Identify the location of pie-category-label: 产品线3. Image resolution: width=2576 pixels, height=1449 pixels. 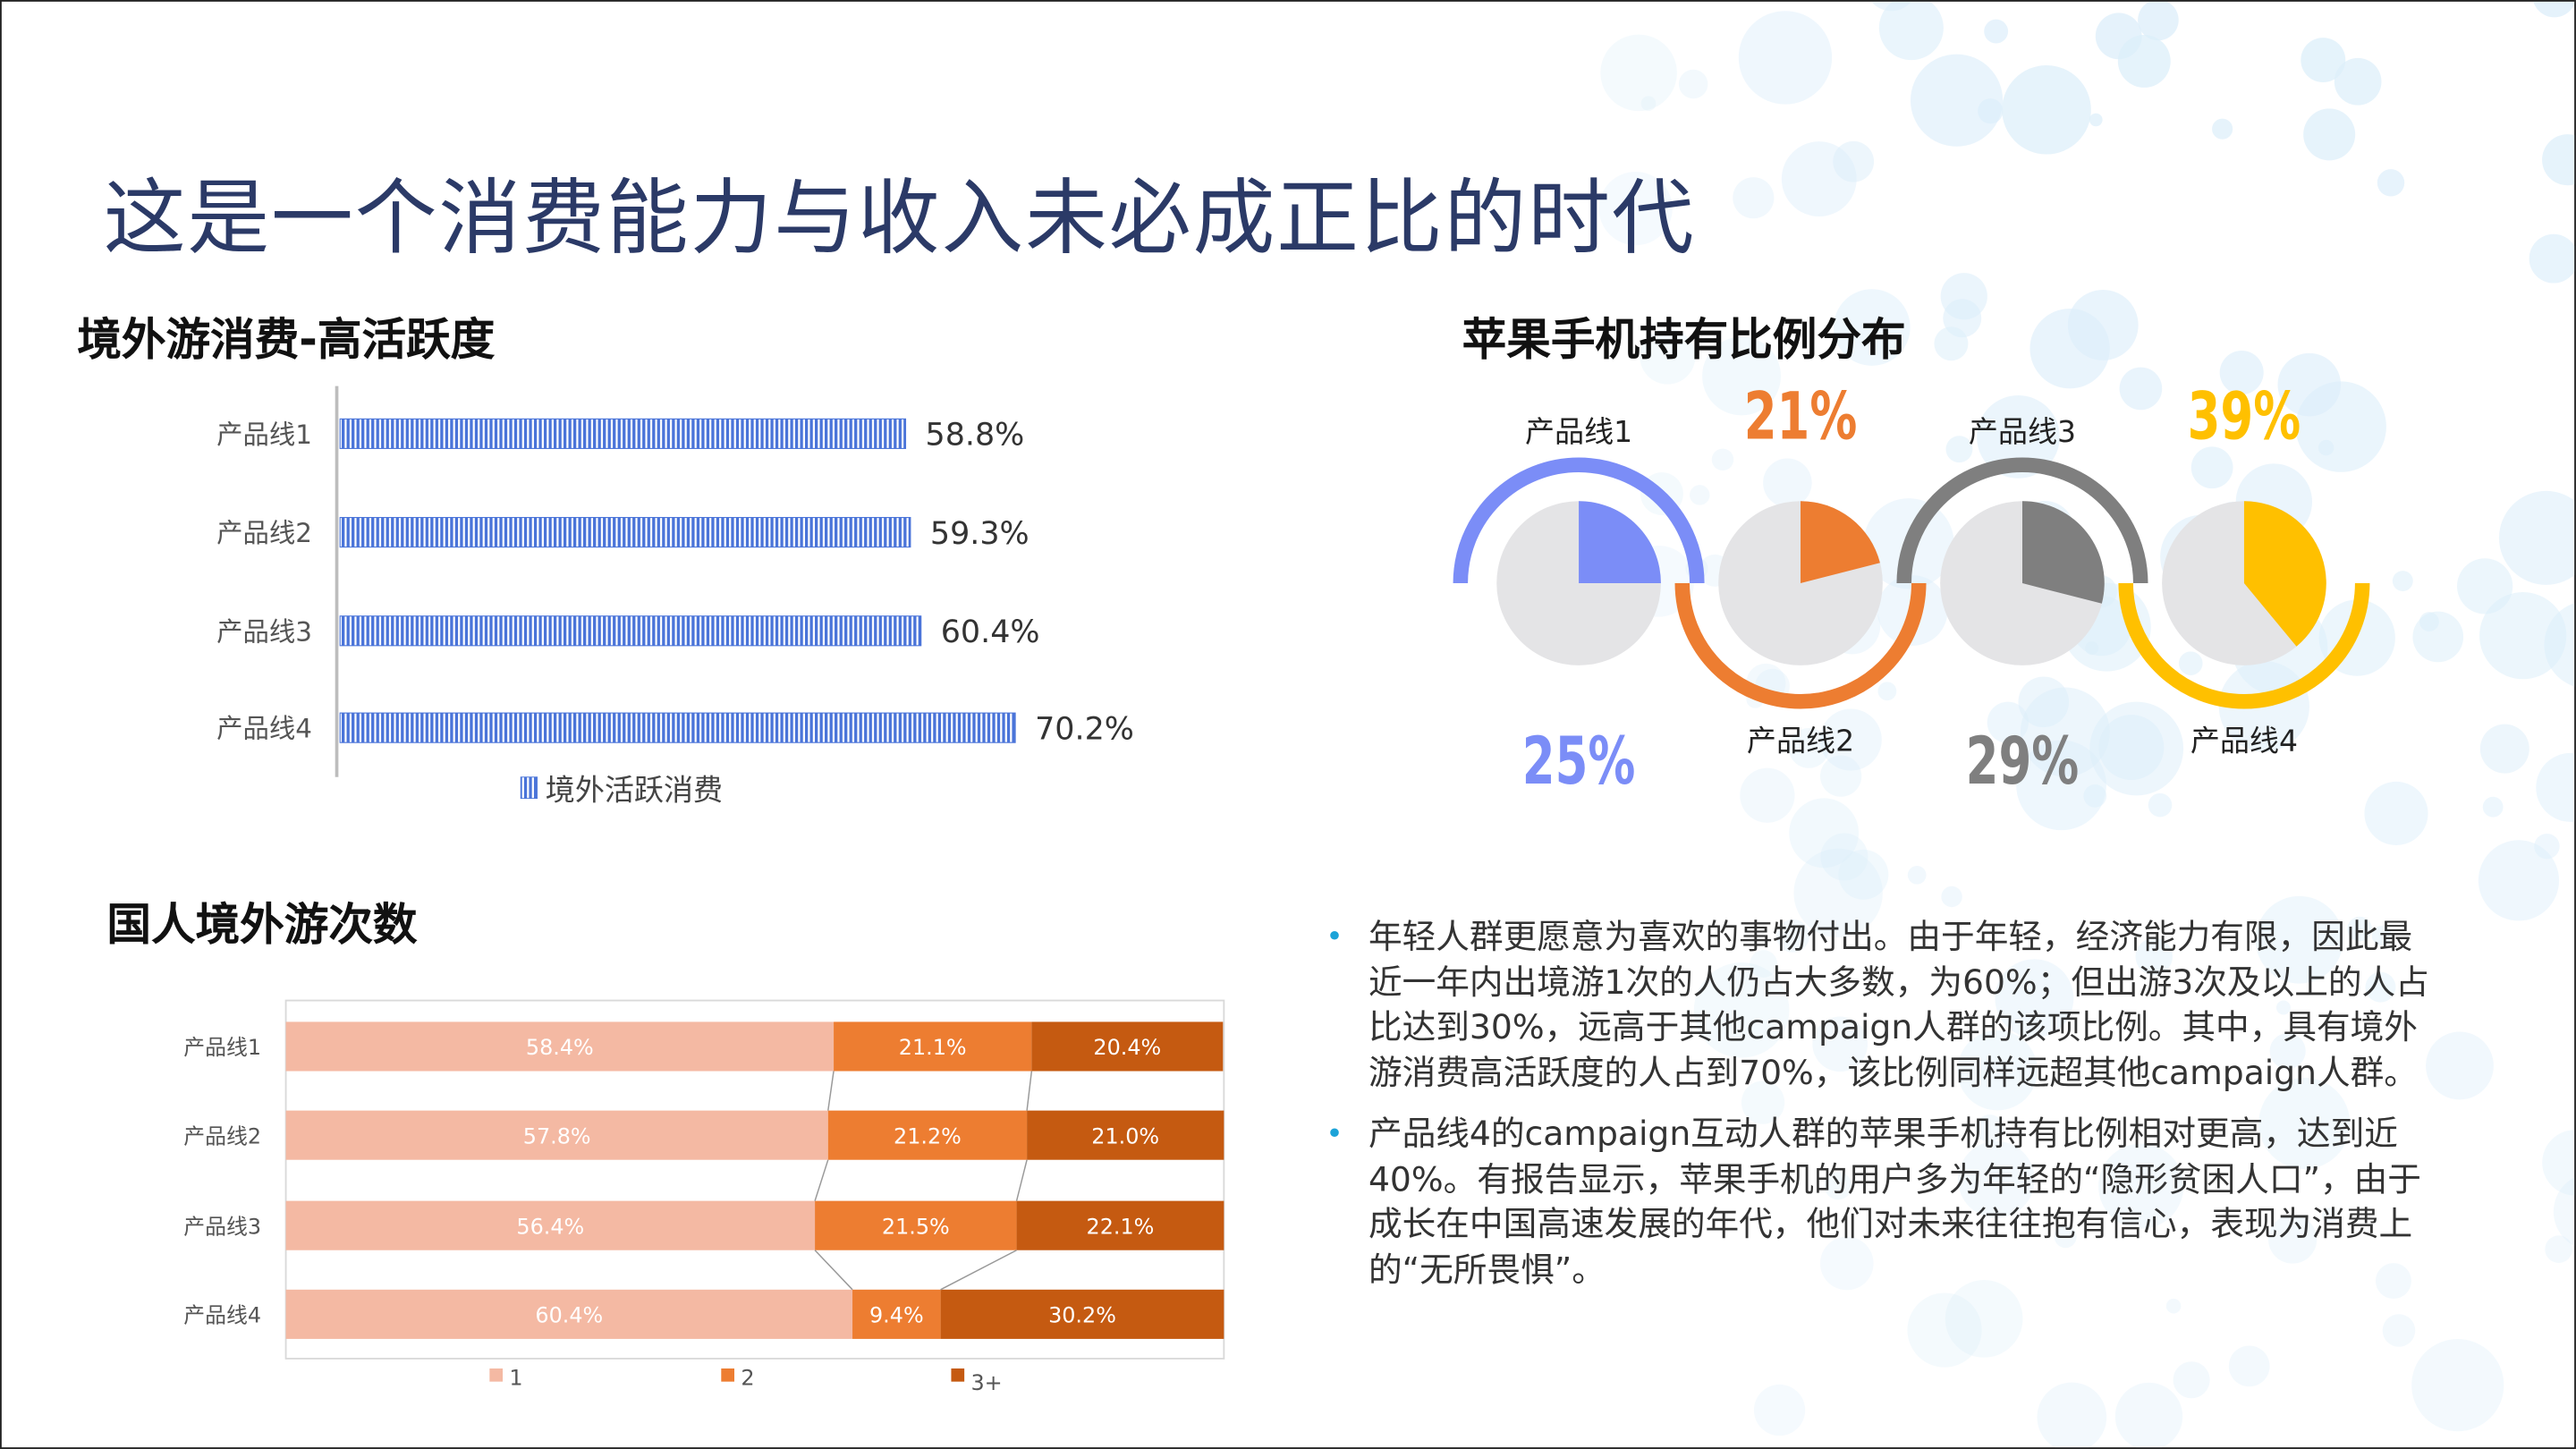
(2022, 431).